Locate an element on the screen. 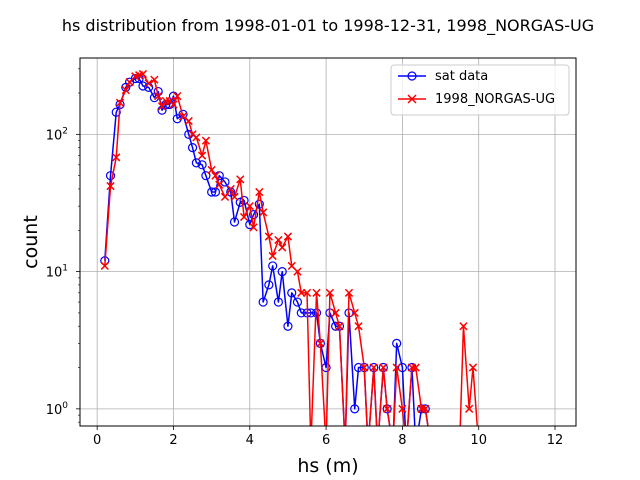  legend-sat-label: sat data is located at coordinates (461, 76).